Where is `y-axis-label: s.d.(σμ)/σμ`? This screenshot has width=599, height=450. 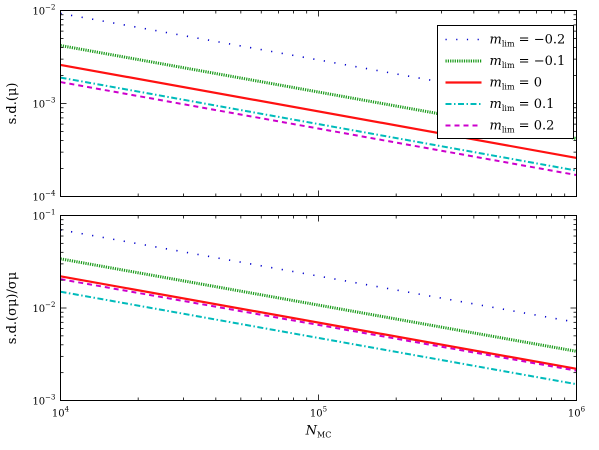 y-axis-label: s.d.(σμ)/σμ is located at coordinates (12, 308).